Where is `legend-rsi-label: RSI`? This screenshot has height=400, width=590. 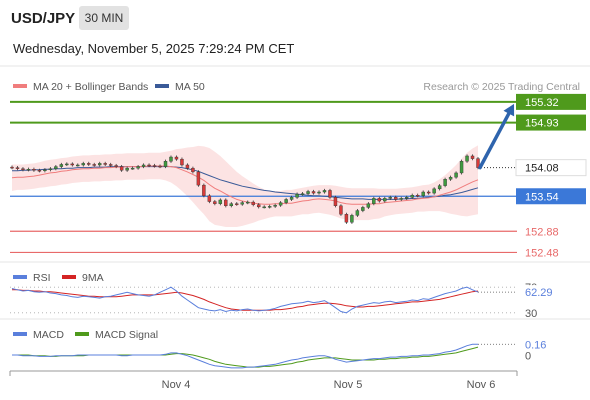 legend-rsi-label: RSI is located at coordinates (42, 278).